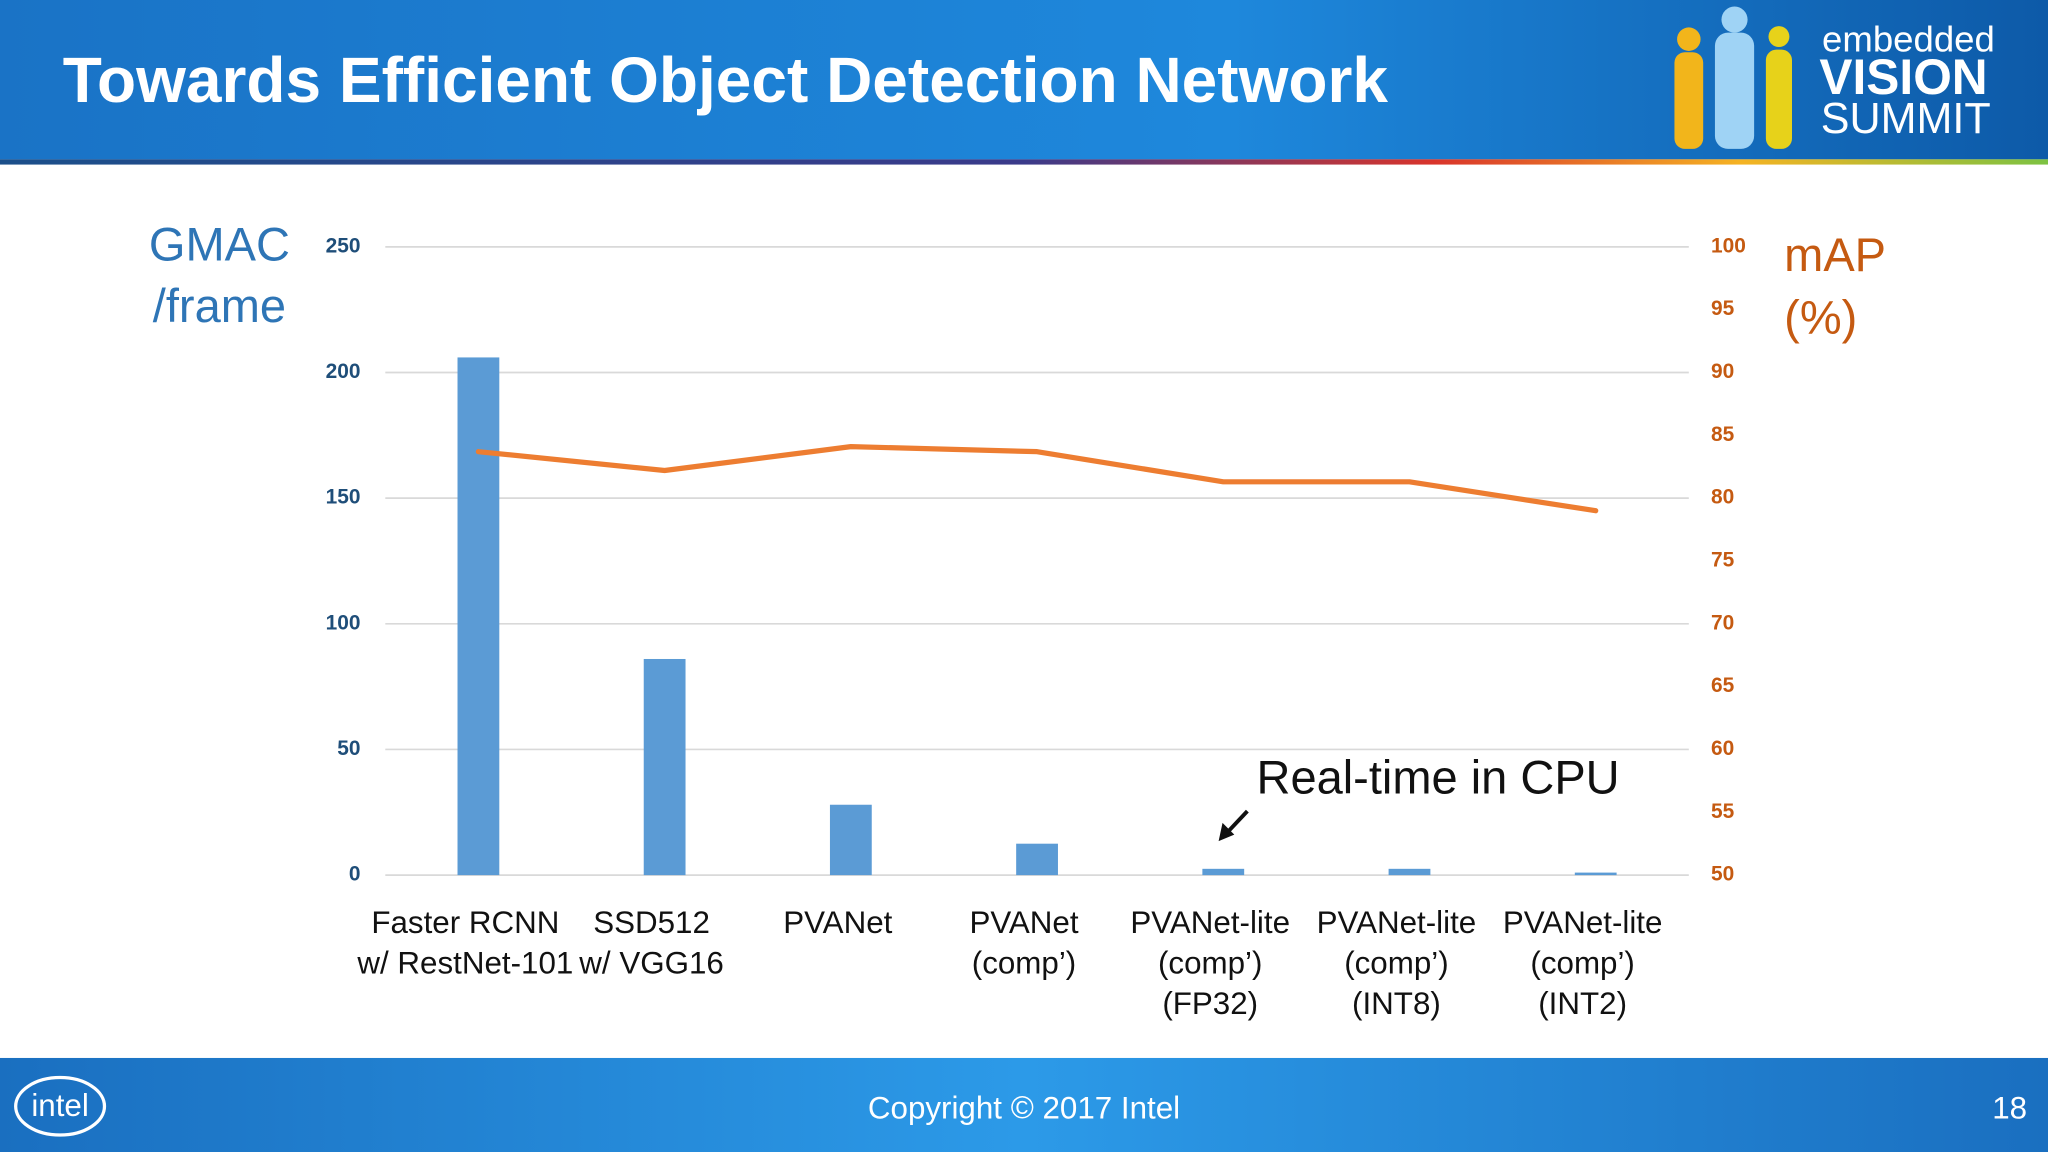 The image size is (2048, 1152). I want to click on y2-tick-label: 85, so click(1723, 434).